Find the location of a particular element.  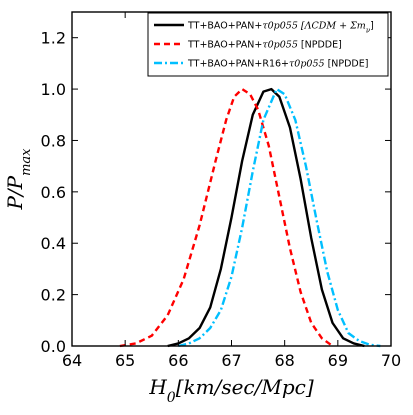

y-tick-label: 0.0 is located at coordinates (53, 346).